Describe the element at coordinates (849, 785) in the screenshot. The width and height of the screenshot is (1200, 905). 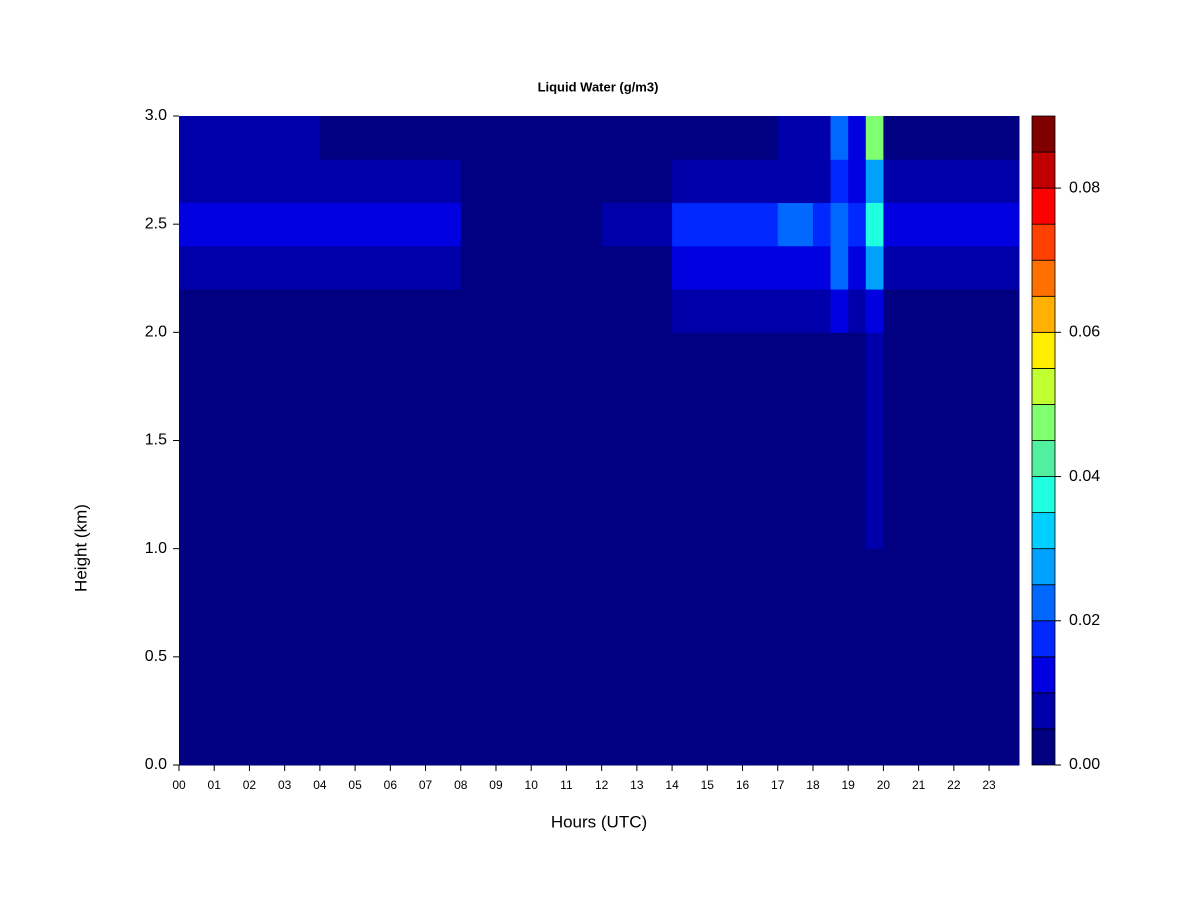
I see `x-tick-label: 19` at that location.